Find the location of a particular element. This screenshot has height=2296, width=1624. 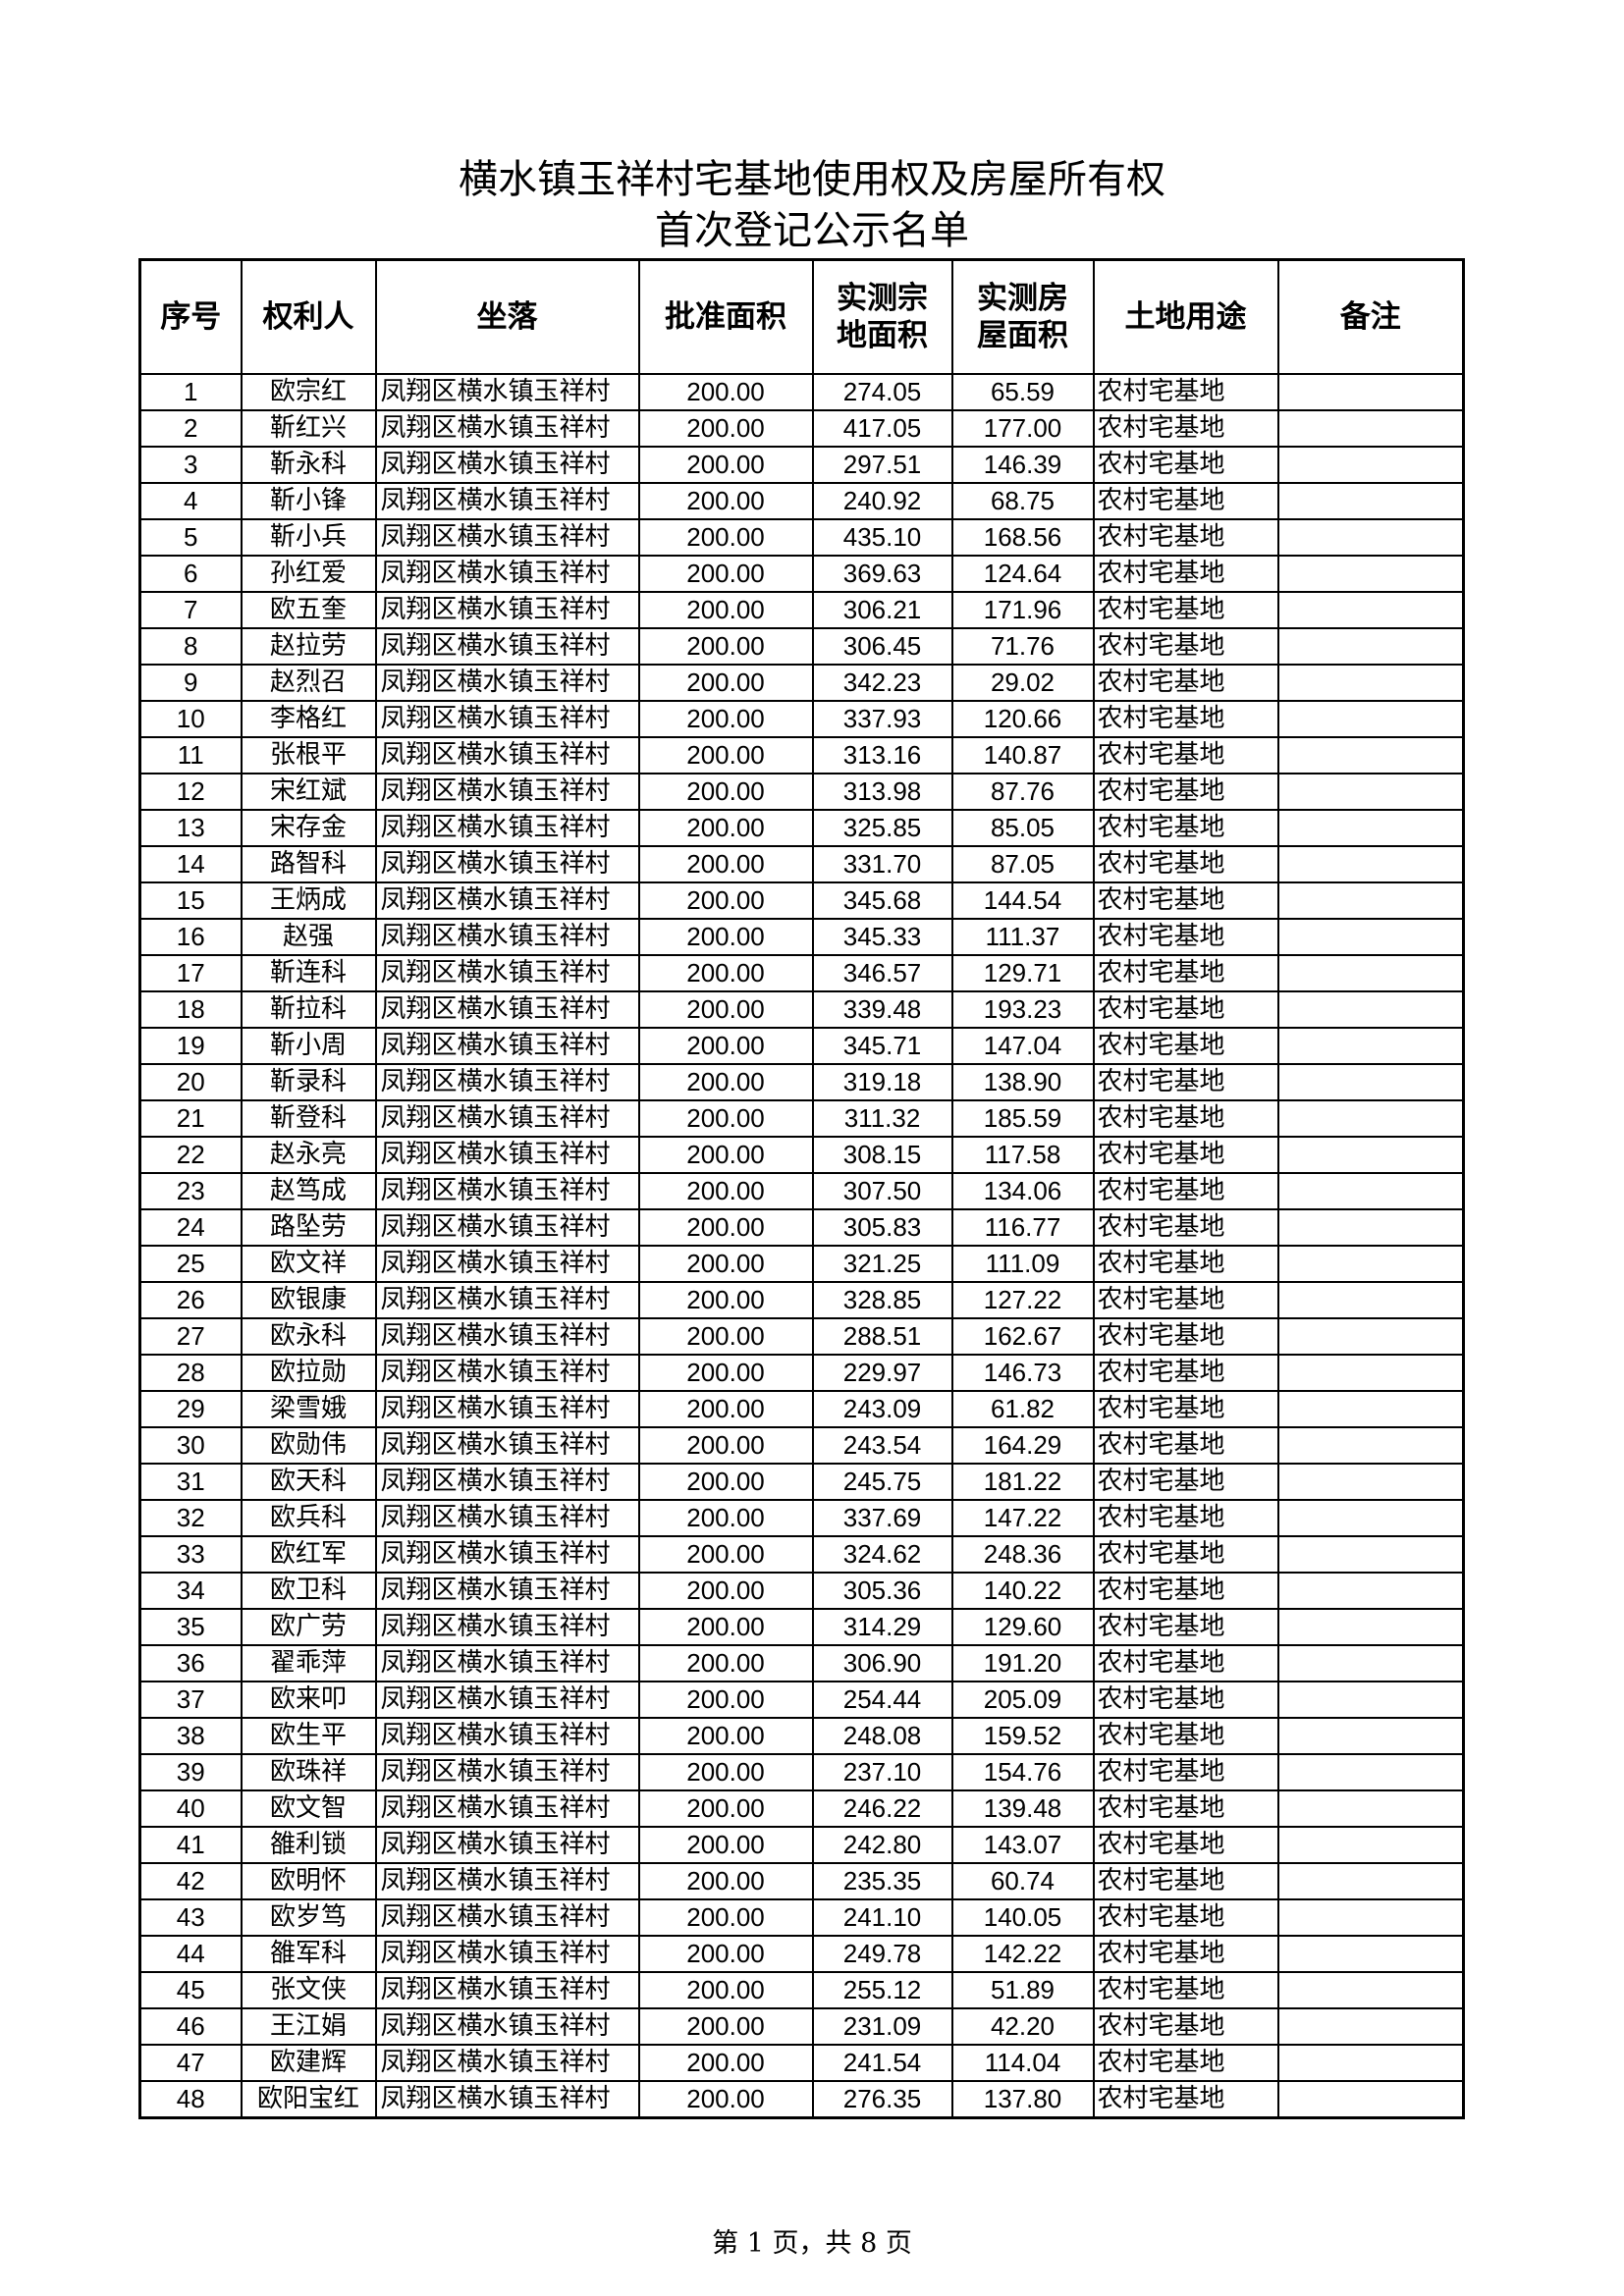

table-row: 43 欧岁笃 凤翔区横水镇玉祥村 200.00 241.10 140.05 农村宅基地 is located at coordinates (801, 1917).